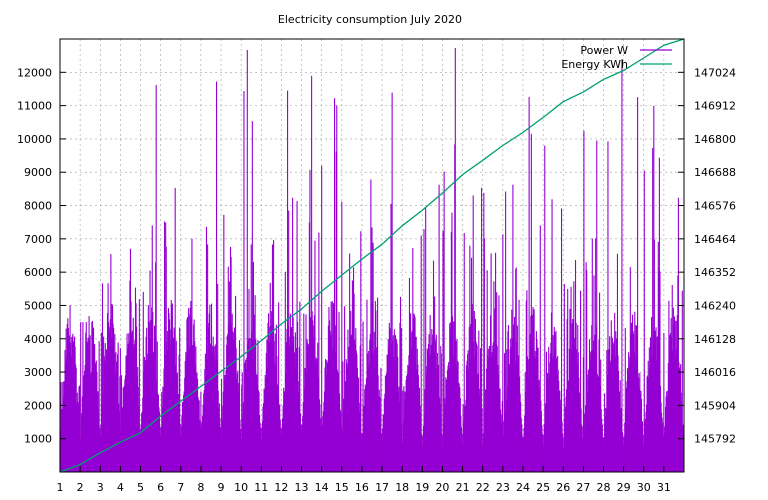 The width and height of the screenshot is (768, 500). What do you see at coordinates (644, 487) in the screenshot?
I see `x-tick-label: 30` at bounding box center [644, 487].